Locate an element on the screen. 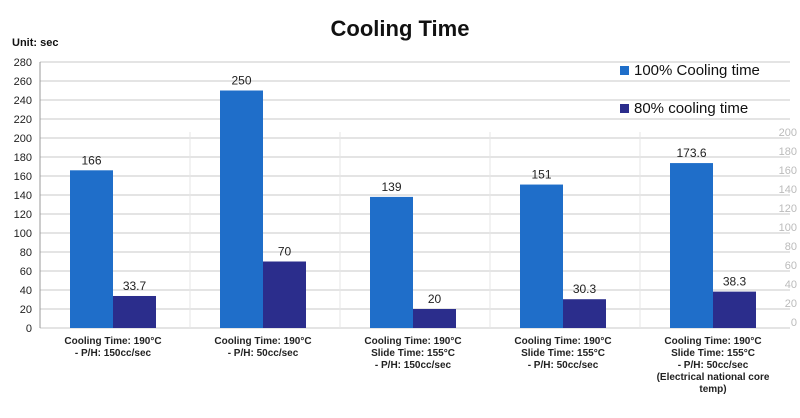 The width and height of the screenshot is (800, 418). y-axis: 0 20 40 60 80 100 120 140 160 180 200 220 240 260 280 is located at coordinates (27, 196).